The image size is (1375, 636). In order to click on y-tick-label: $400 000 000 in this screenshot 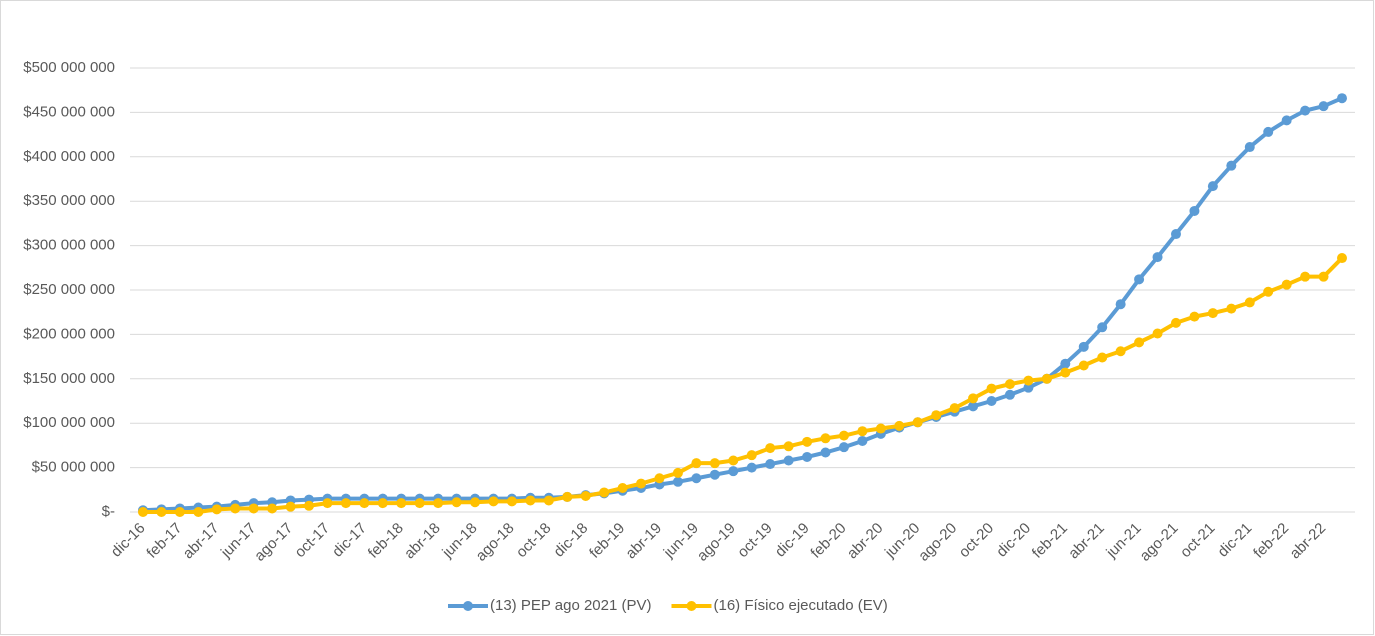, I will do `click(69, 156)`.